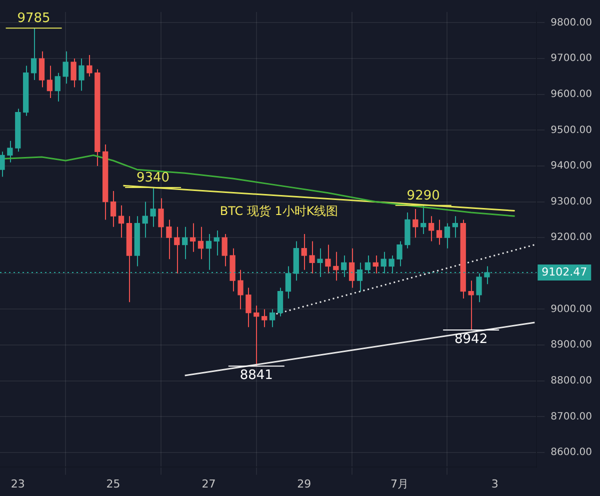  I want to click on y-tick-label: 8900.00, so click(571, 345).